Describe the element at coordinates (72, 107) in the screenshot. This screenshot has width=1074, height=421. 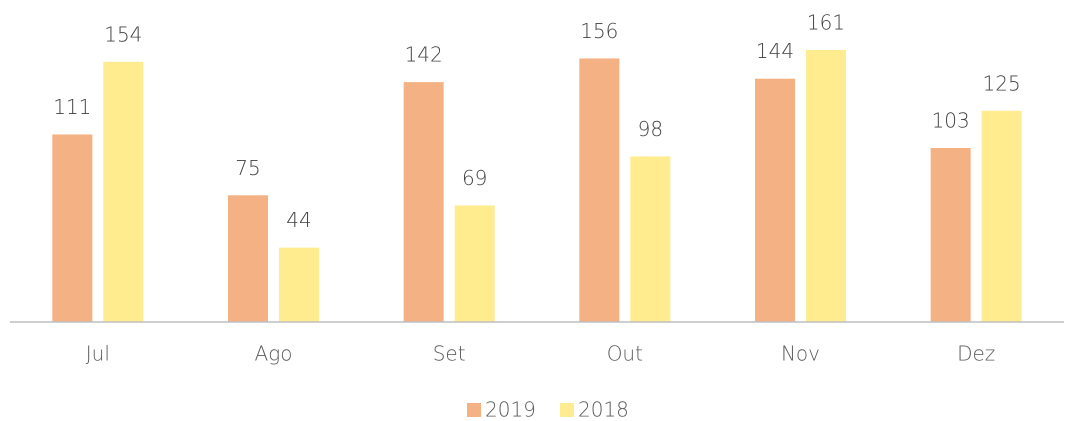
I see `value-label: 111` at that location.